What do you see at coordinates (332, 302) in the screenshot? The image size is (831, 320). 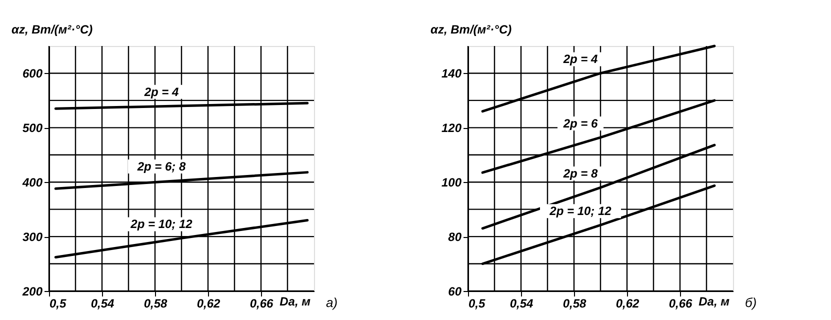 I see `text: а)` at bounding box center [332, 302].